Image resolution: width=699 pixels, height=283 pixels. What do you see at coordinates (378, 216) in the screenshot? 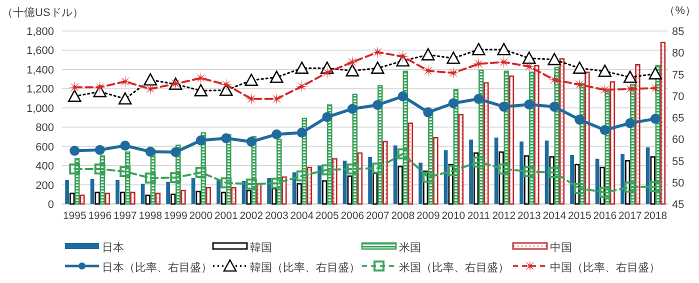
I see `x-tick-label: 2007` at bounding box center [378, 216].